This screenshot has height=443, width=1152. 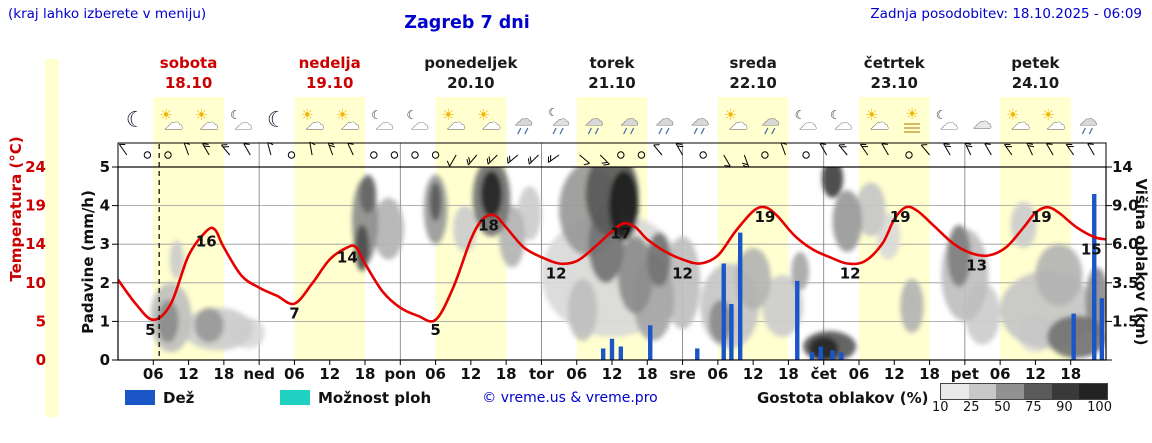 What do you see at coordinates (850, 274) in the screenshot?
I see `temperature-value-label: 12` at bounding box center [850, 274].